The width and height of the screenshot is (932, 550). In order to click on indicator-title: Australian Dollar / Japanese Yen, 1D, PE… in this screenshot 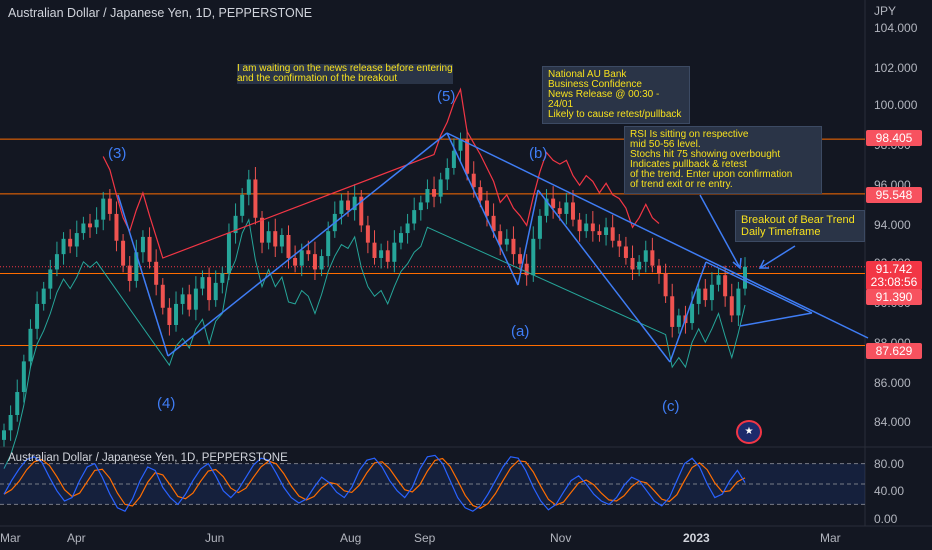, I will do `click(148, 458)`.